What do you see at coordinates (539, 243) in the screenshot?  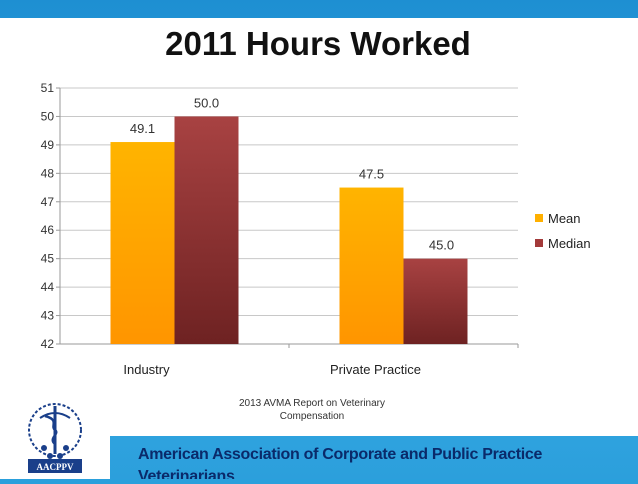 I see `legend-swatch-median` at bounding box center [539, 243].